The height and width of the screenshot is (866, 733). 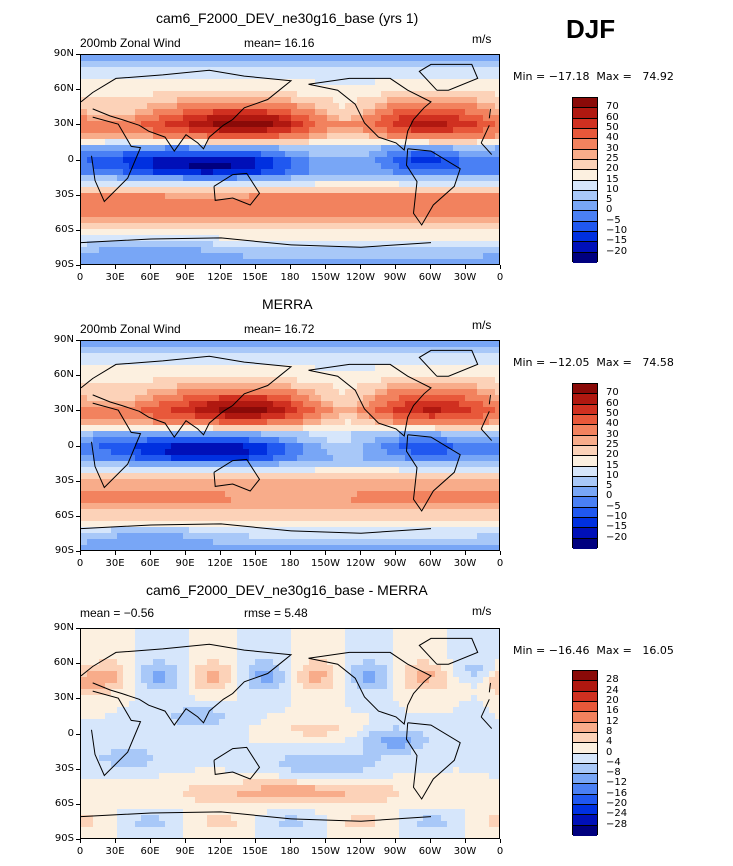 I want to click on lat-tick-label: 60S, so click(x=64, y=515).